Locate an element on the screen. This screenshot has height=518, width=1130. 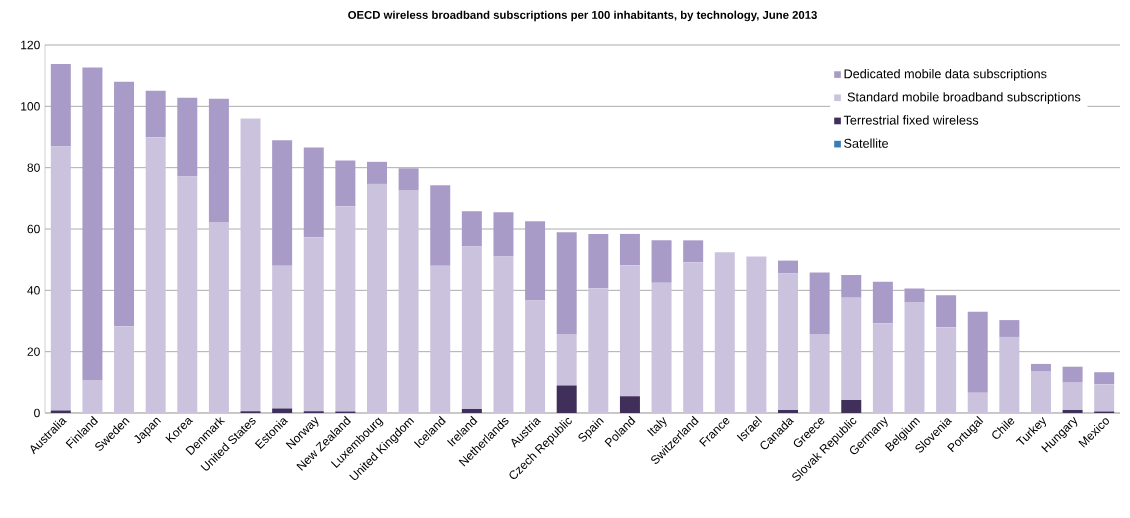
y-tick-label: 100 is located at coordinates (30, 106).